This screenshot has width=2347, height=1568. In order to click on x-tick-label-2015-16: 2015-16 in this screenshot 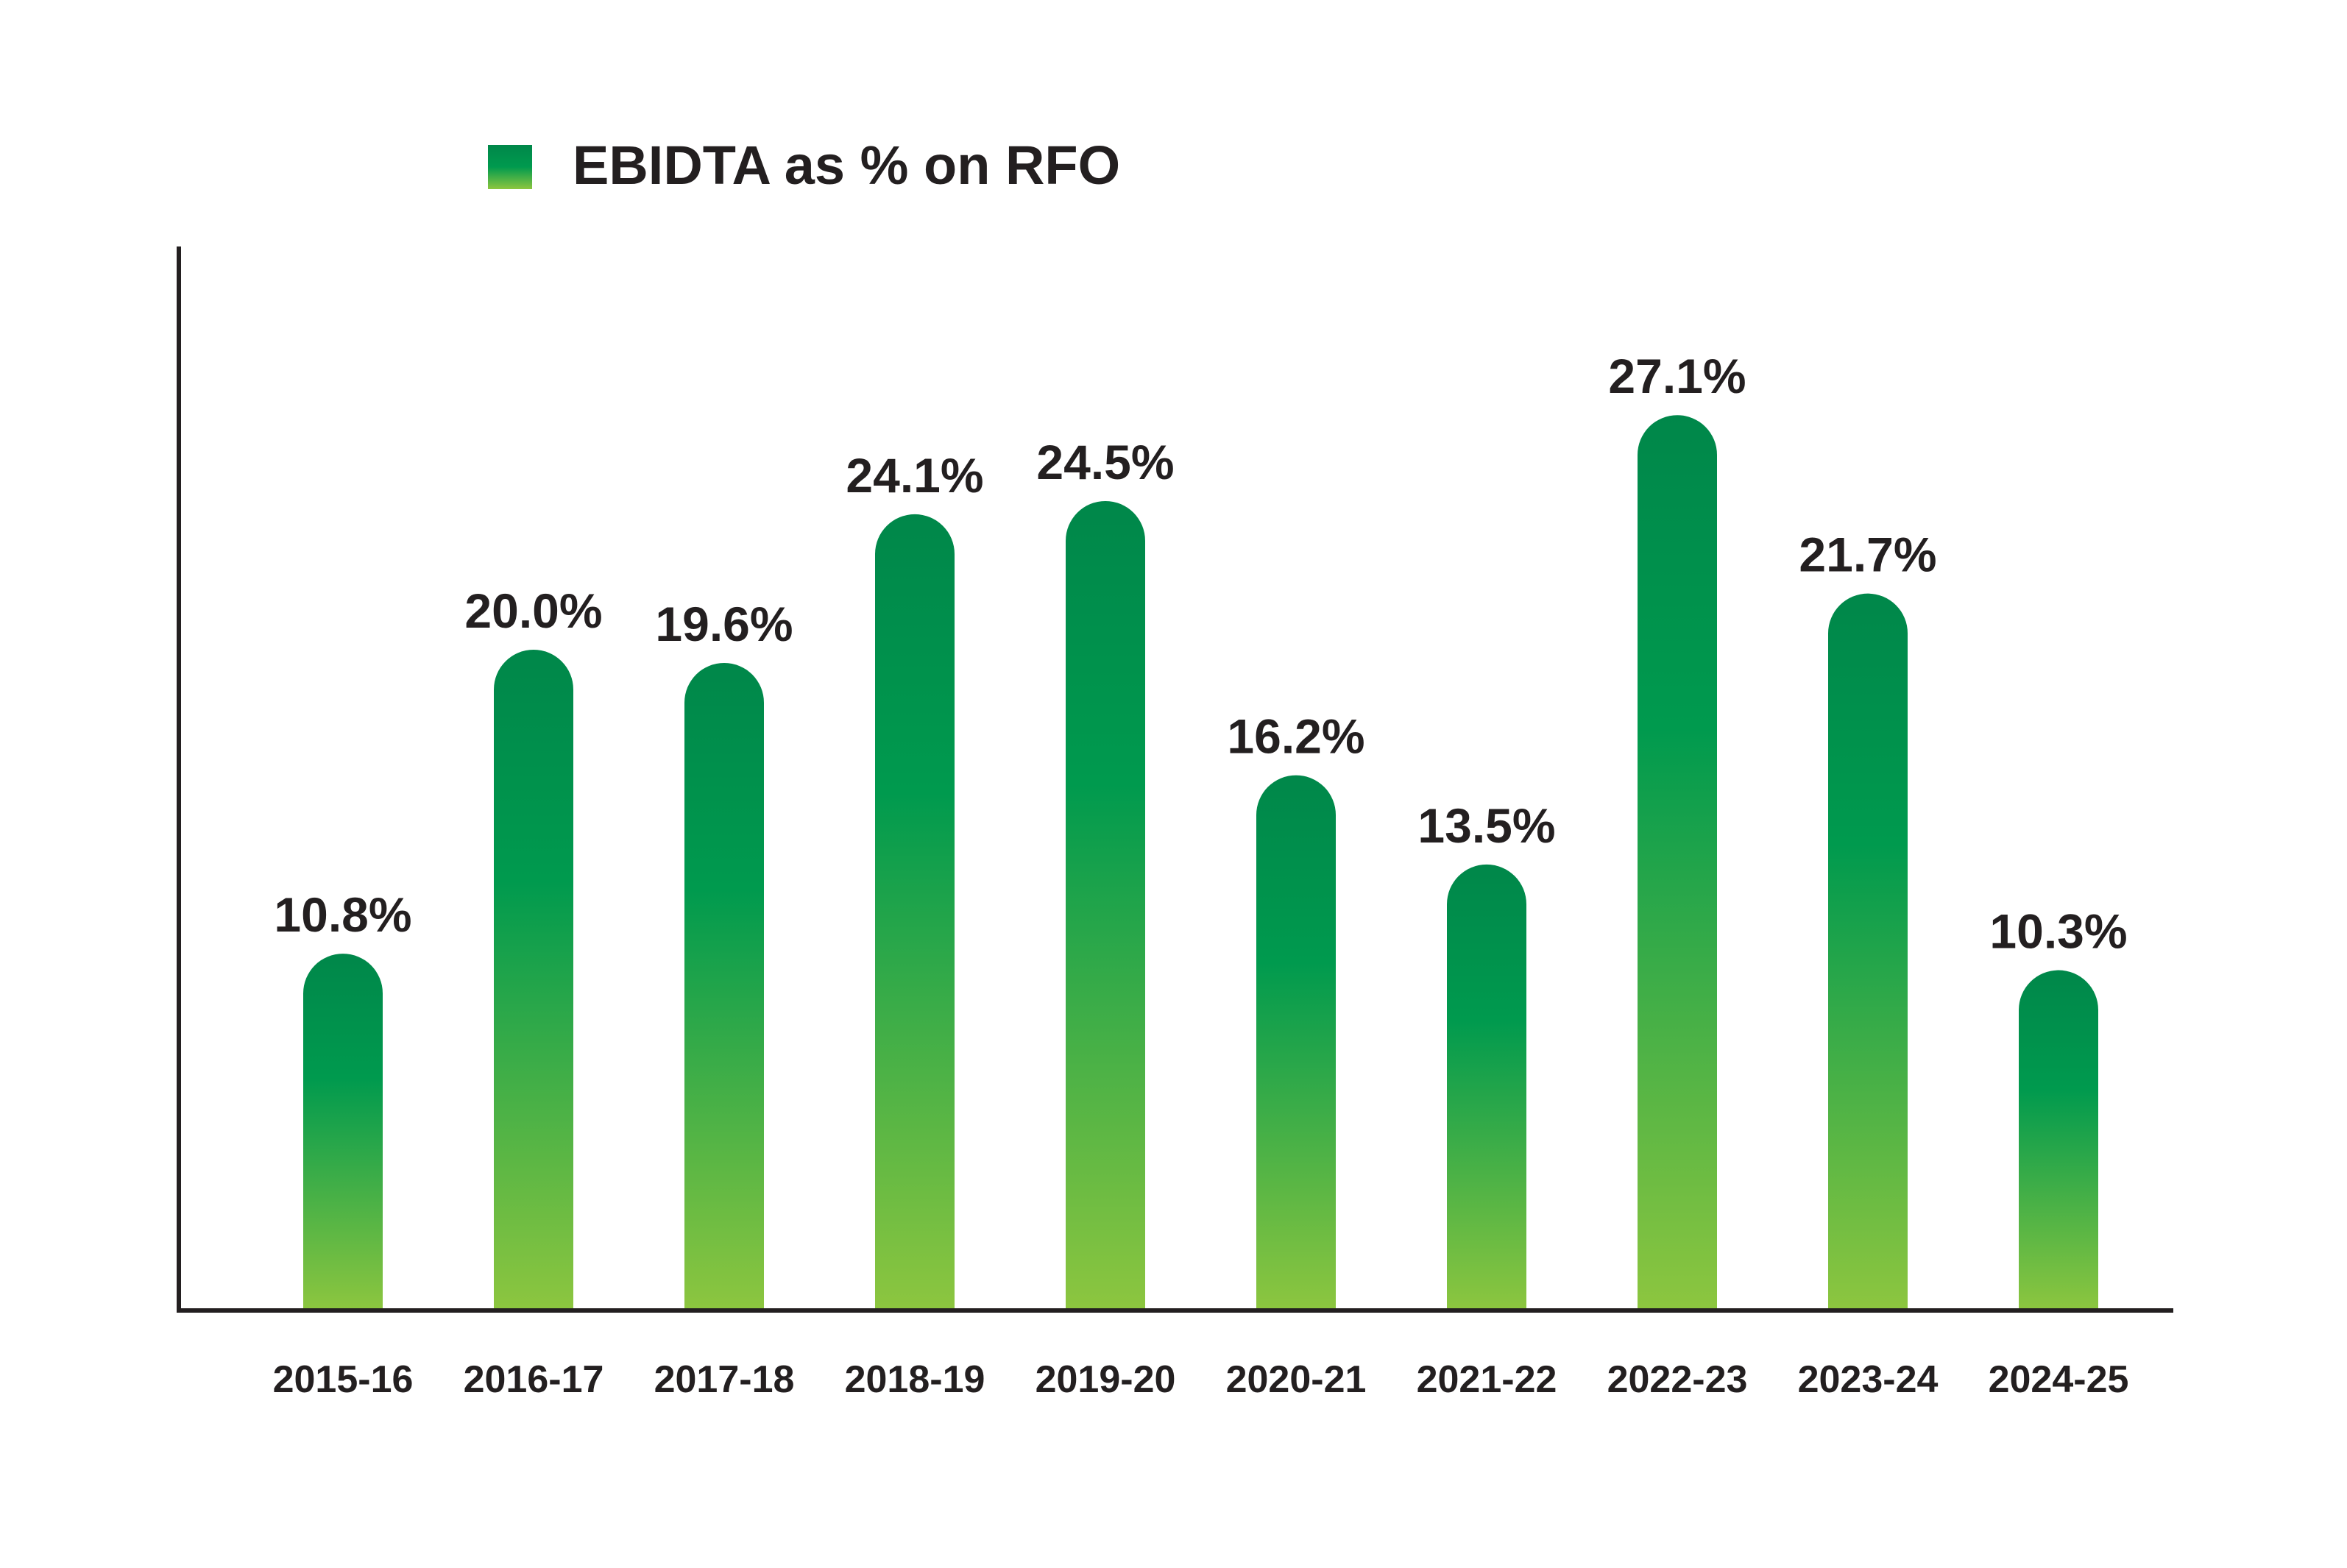, I will do `click(343, 1379)`.